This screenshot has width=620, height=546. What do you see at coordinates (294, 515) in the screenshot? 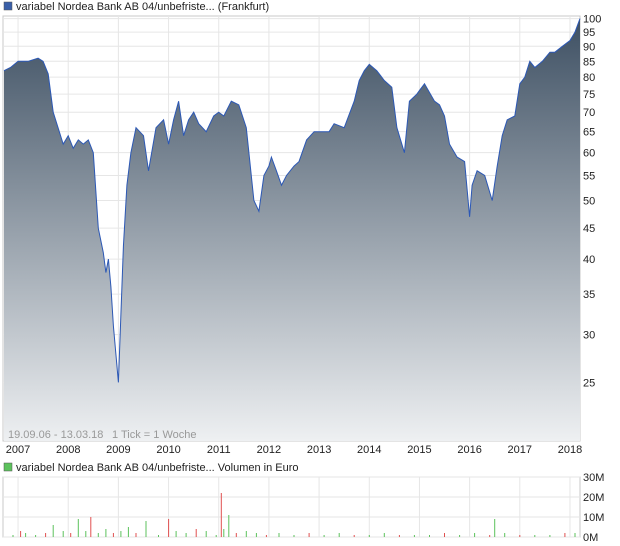
I see `volume-bars` at bounding box center [294, 515].